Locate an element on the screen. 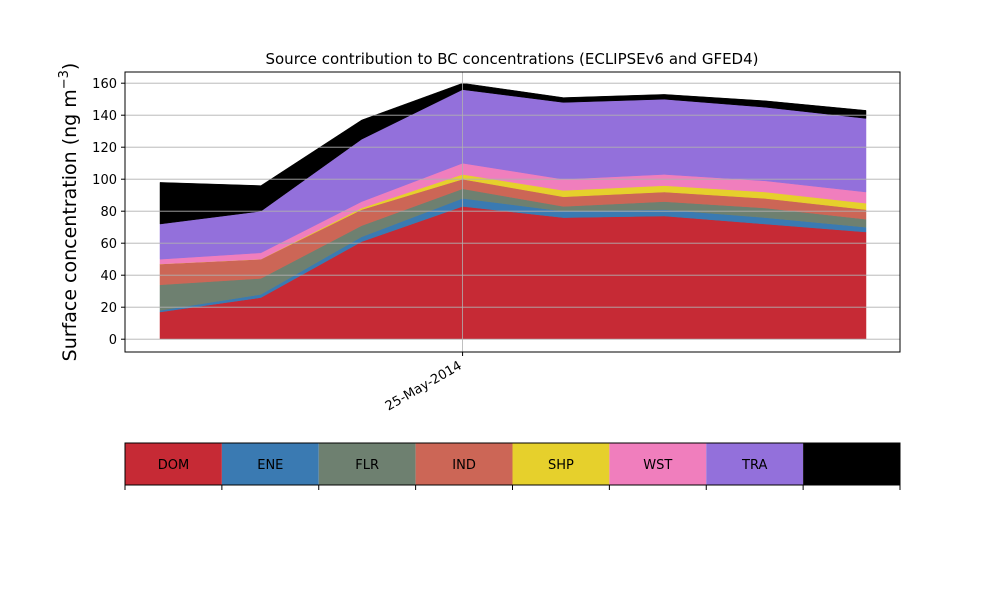 Image resolution: width=1000 pixels, height=604 pixels. y-tick-label: 140 is located at coordinates (104, 116).